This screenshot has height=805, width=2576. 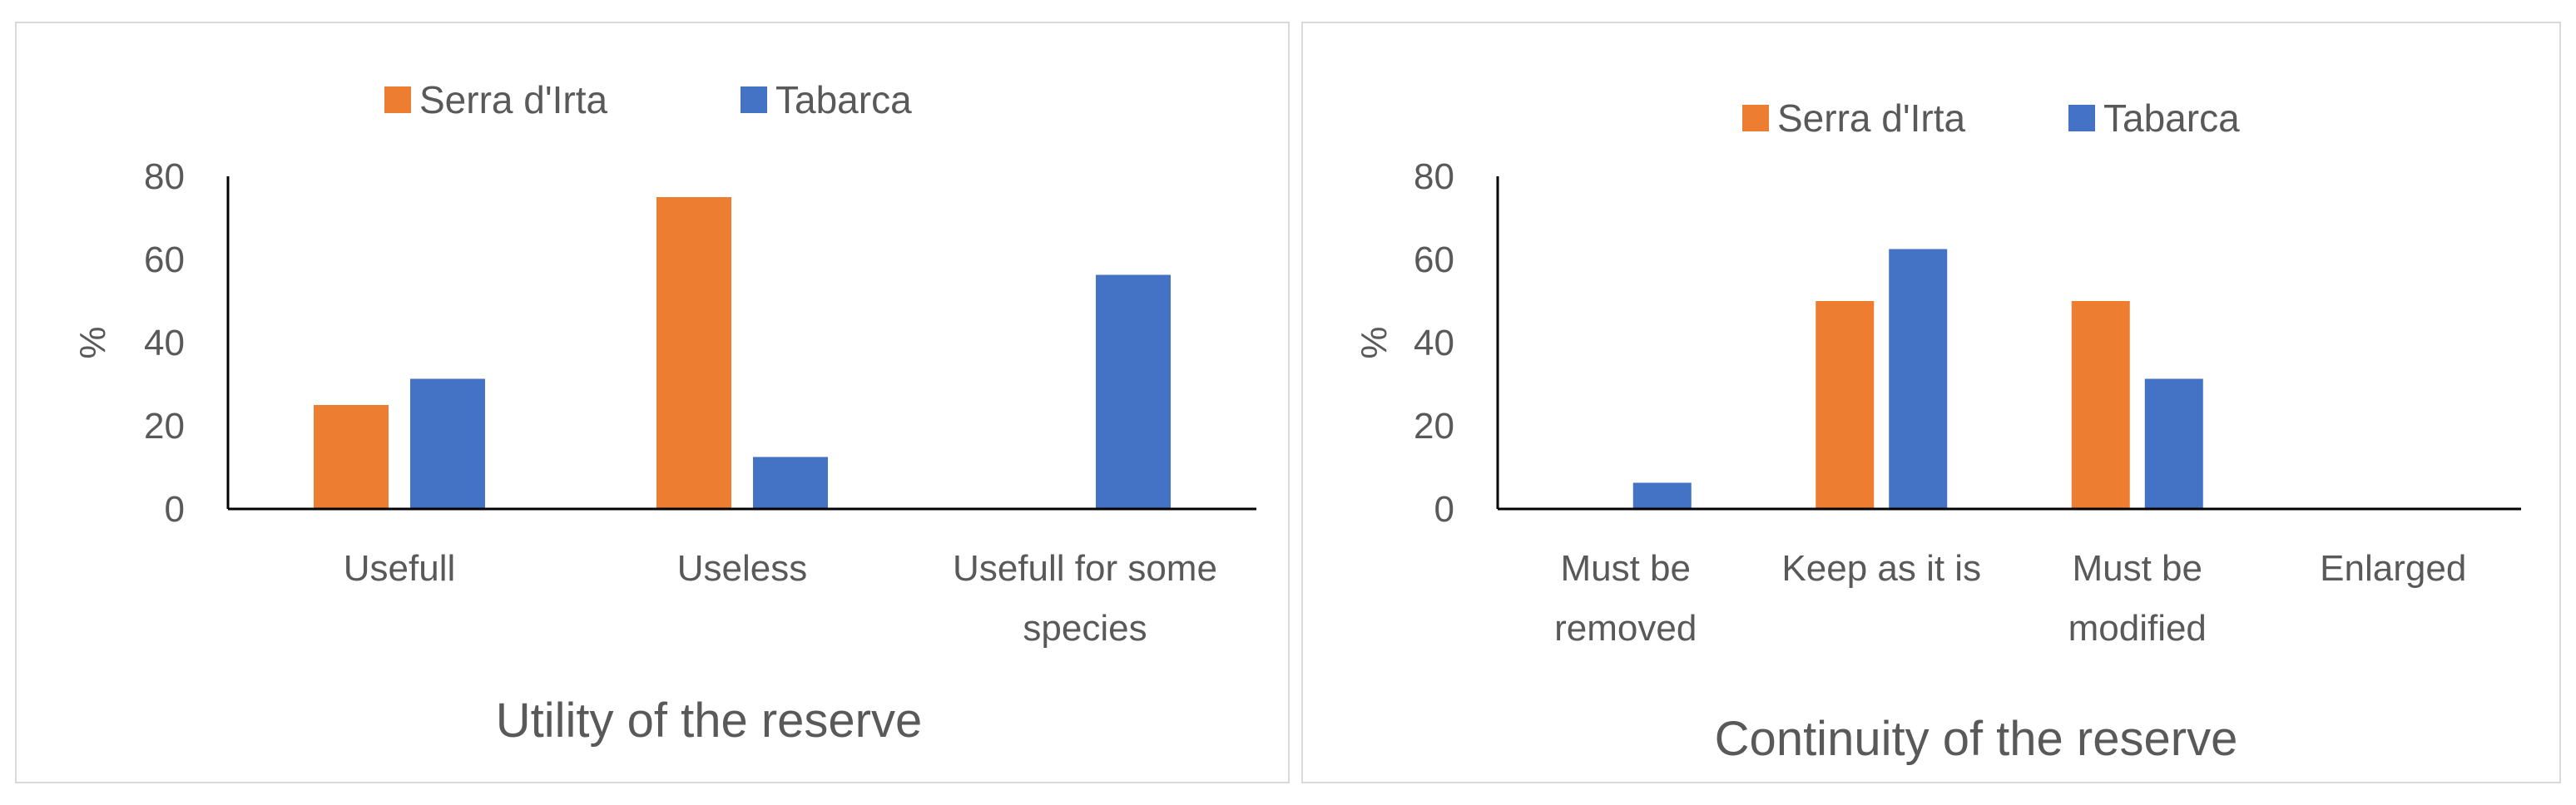 What do you see at coordinates (709, 721) in the screenshot?
I see `x-axis-title: Utility of the reserve` at bounding box center [709, 721].